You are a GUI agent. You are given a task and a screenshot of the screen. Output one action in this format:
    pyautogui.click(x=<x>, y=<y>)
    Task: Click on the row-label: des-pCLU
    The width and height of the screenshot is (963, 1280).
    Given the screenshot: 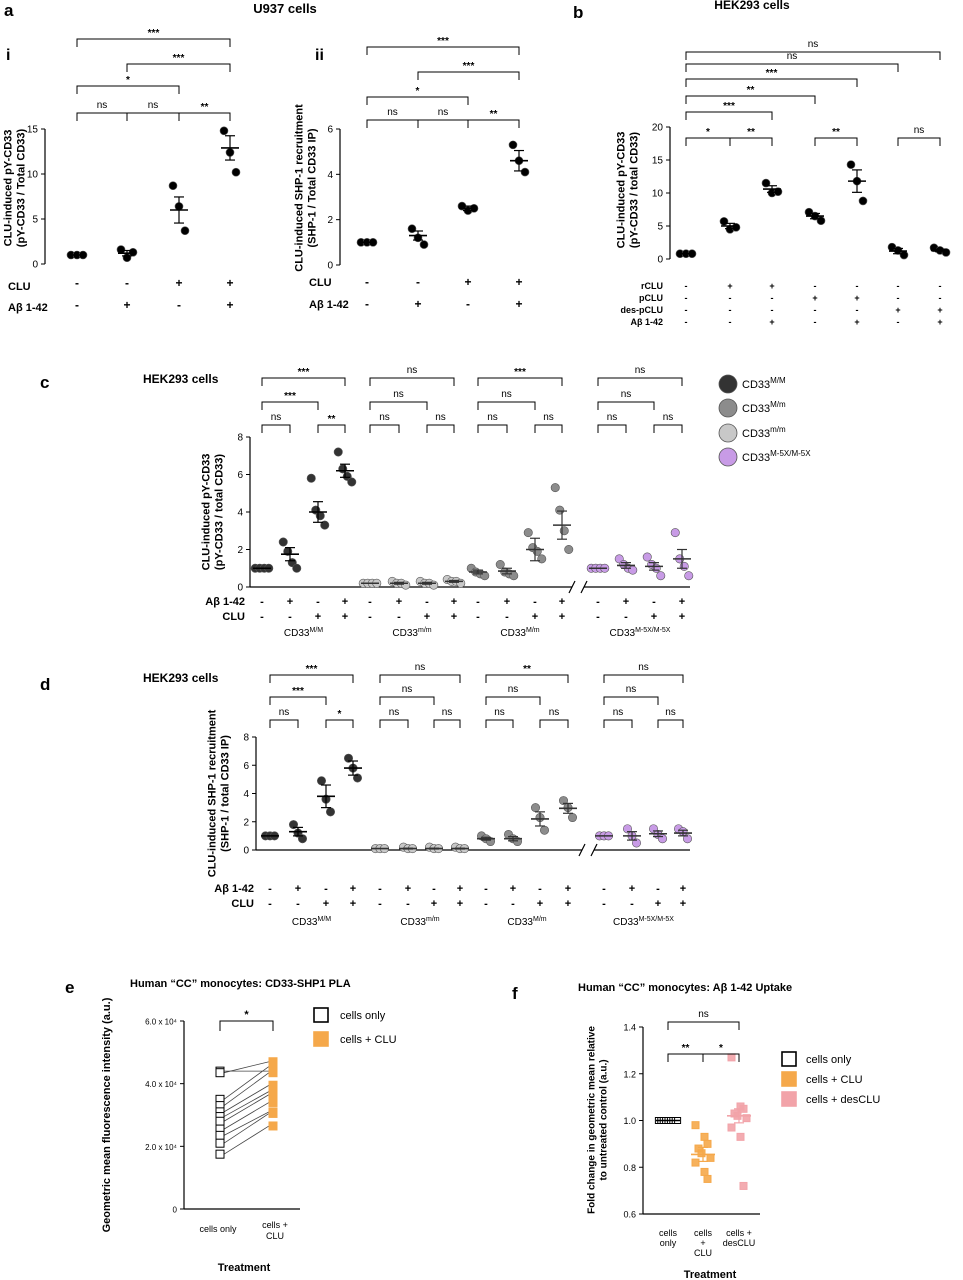 What is the action you would take?
    pyautogui.click(x=642, y=310)
    